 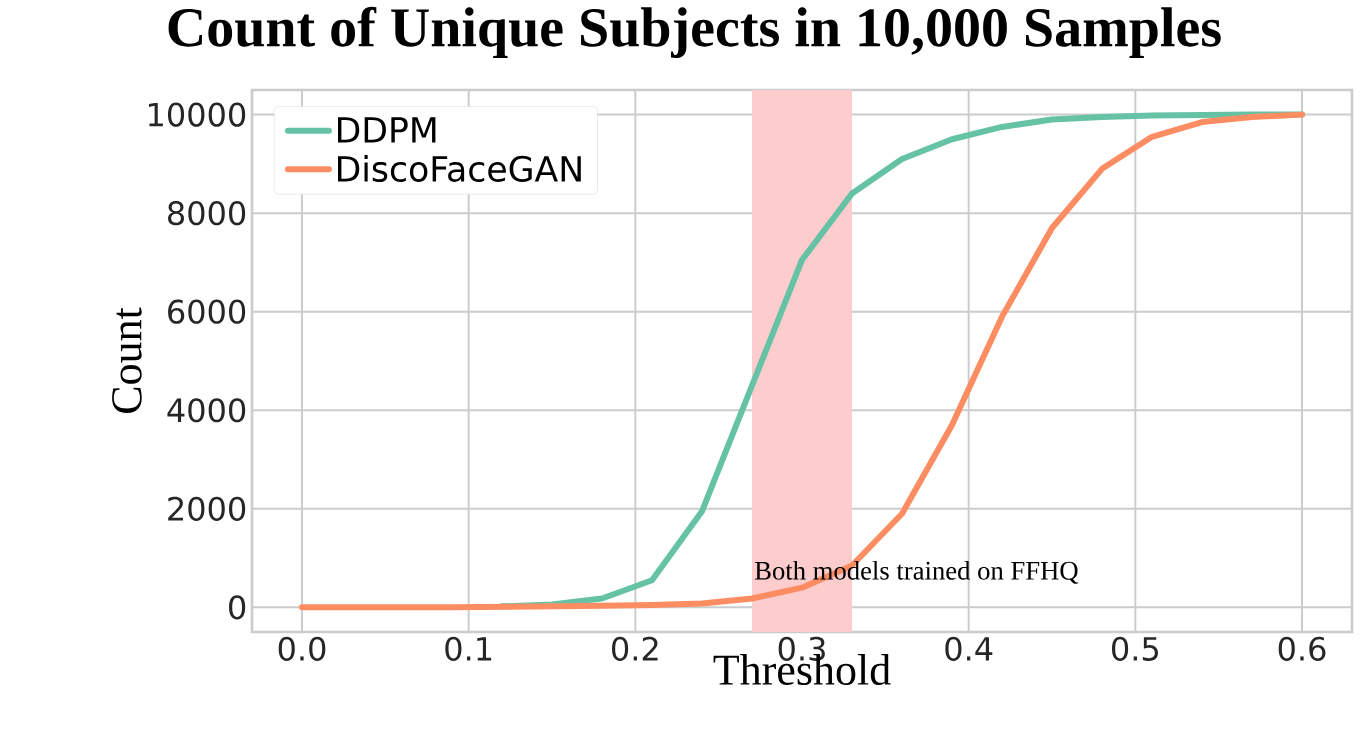 What do you see at coordinates (197, 114) in the screenshot?
I see `y-tick-label: 10000` at bounding box center [197, 114].